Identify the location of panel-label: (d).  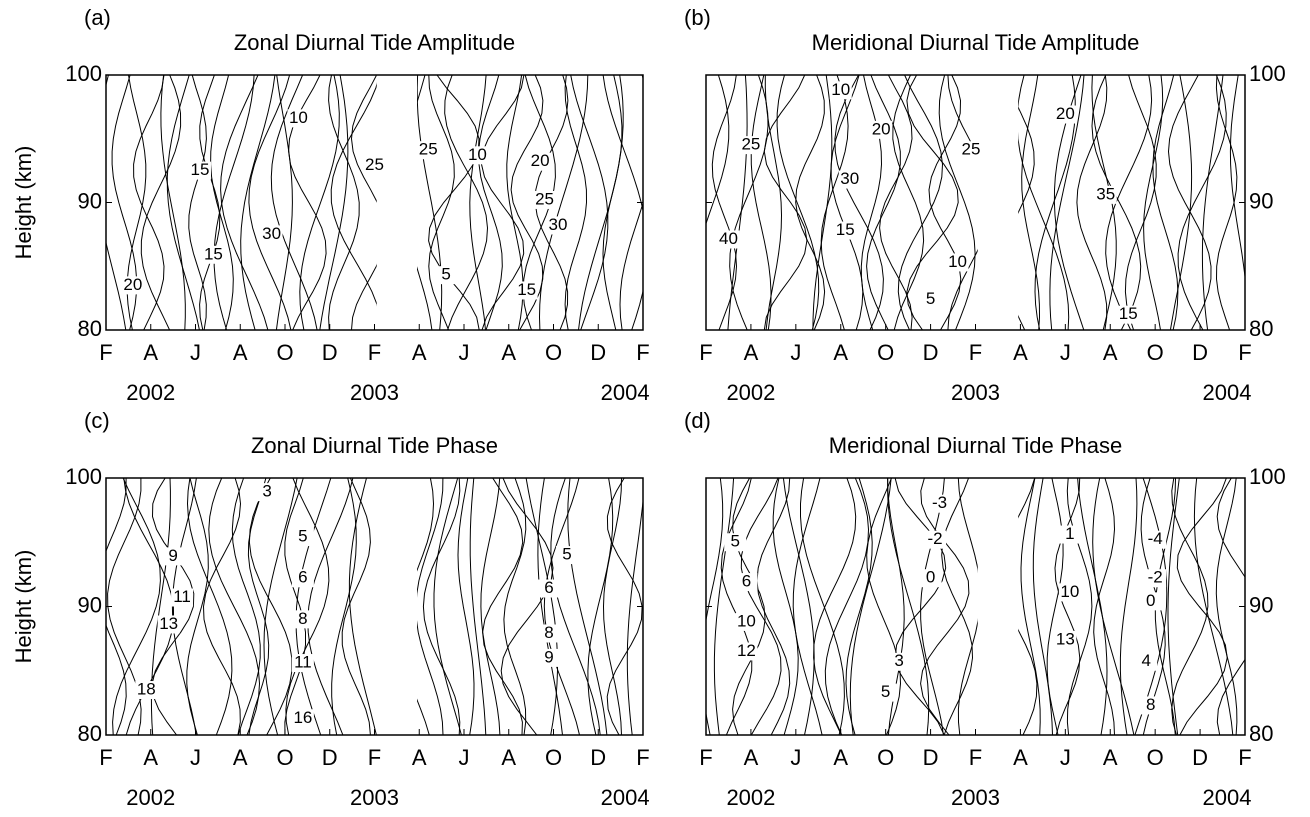
(697, 420).